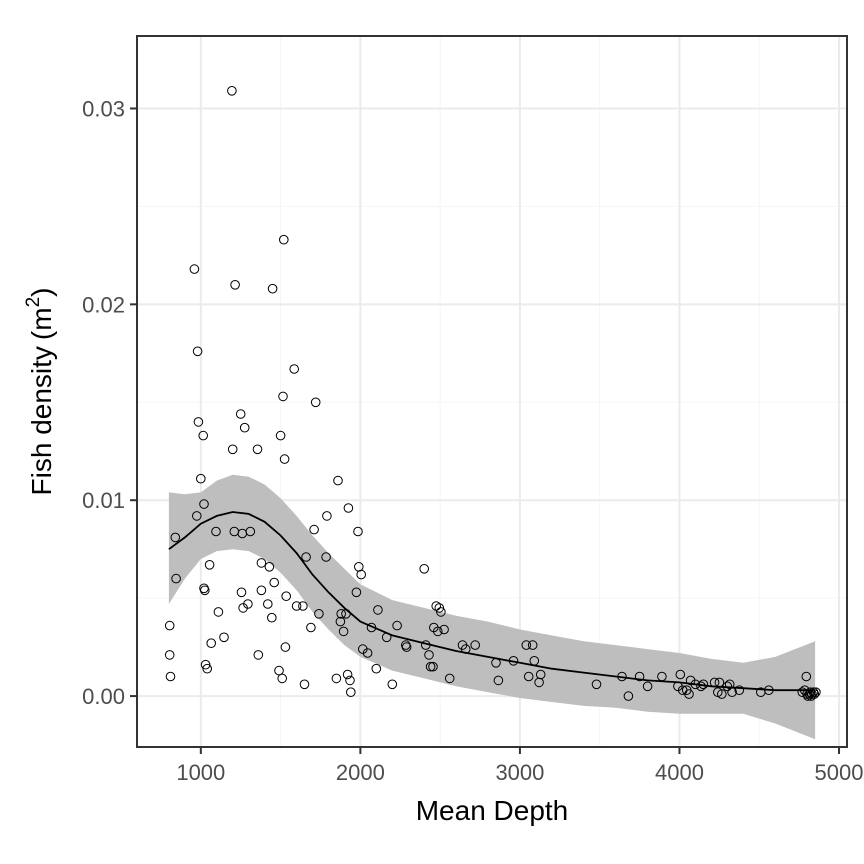 The image size is (864, 864). What do you see at coordinates (679, 772) in the screenshot?
I see `x-tick-label: 4000` at bounding box center [679, 772].